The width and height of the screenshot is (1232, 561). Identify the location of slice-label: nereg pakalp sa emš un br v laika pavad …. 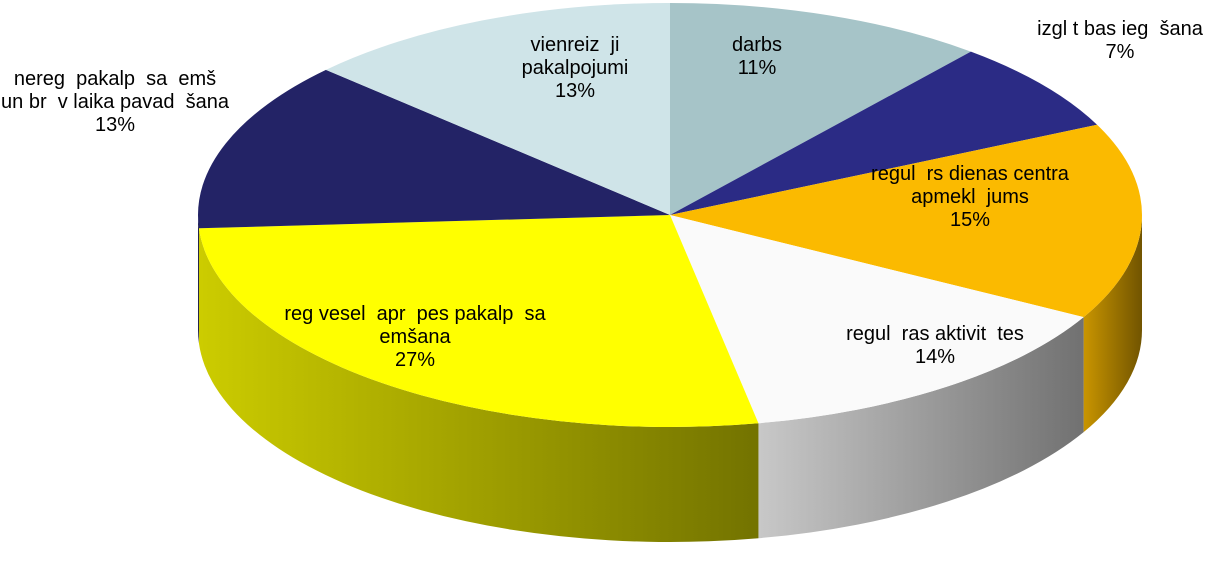
(115, 102).